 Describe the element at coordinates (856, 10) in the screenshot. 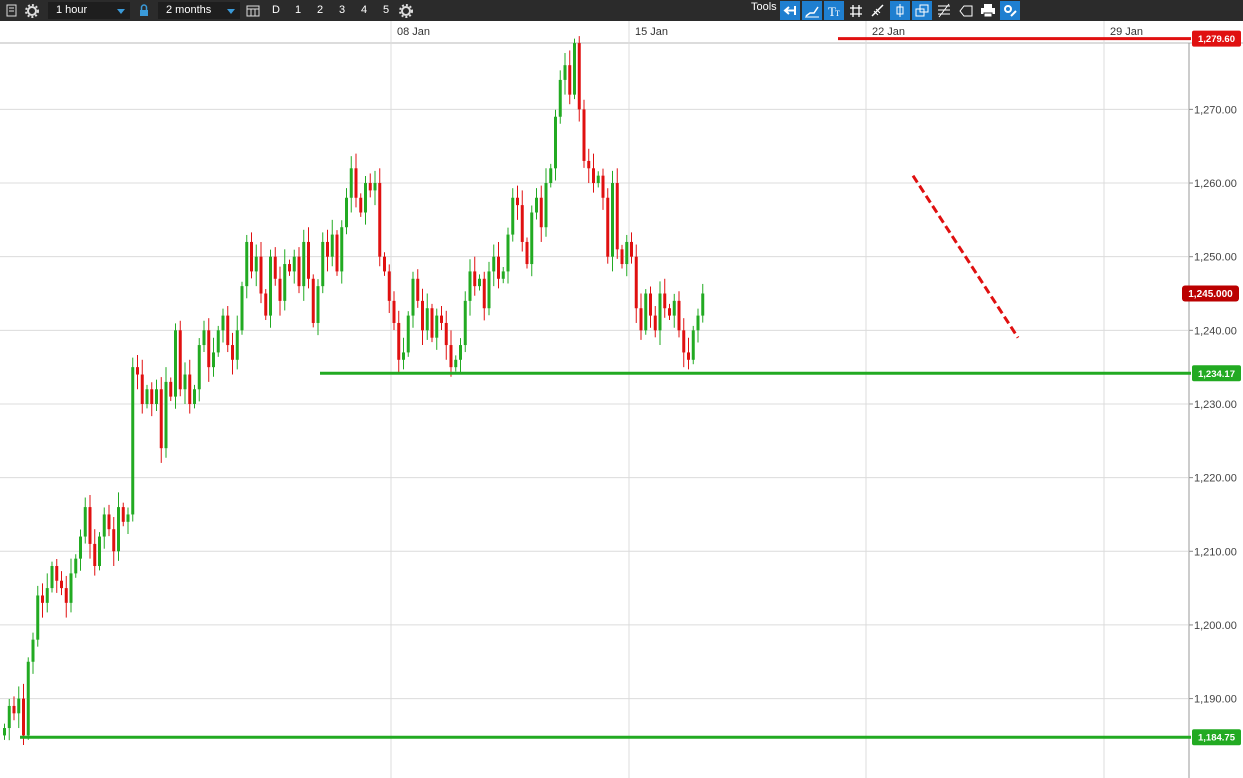

I see `grid-icon` at that location.